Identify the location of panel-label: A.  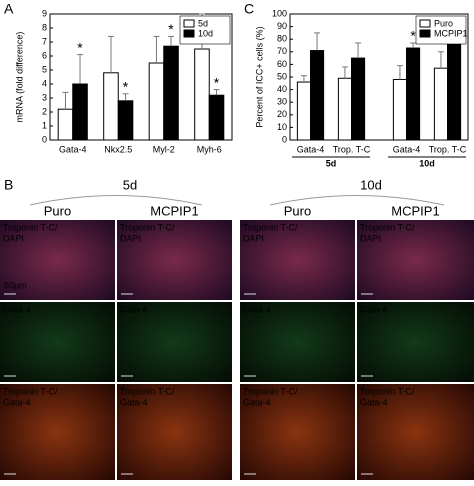
(9, 9).